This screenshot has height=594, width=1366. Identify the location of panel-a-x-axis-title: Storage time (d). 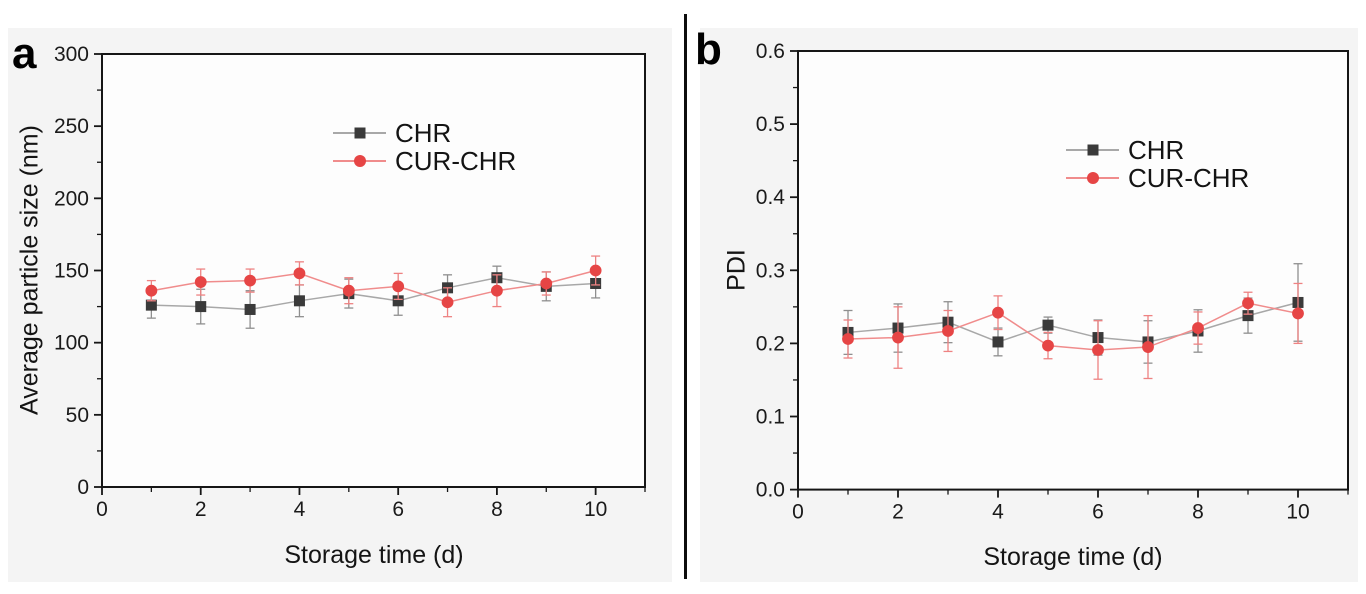
(374, 555).